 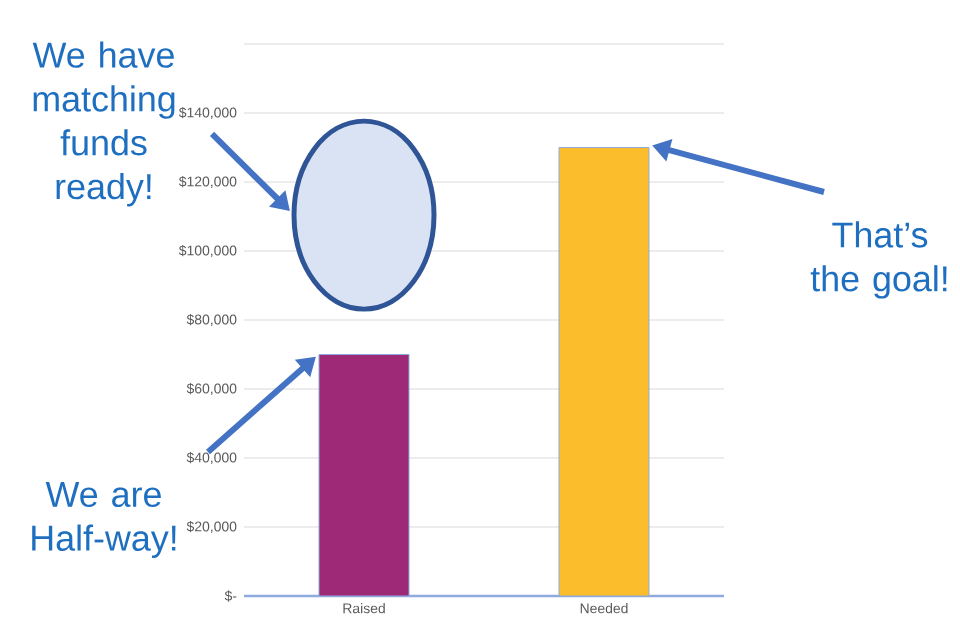 What do you see at coordinates (104, 520) in the screenshot?
I see `text: We are Half-way!` at bounding box center [104, 520].